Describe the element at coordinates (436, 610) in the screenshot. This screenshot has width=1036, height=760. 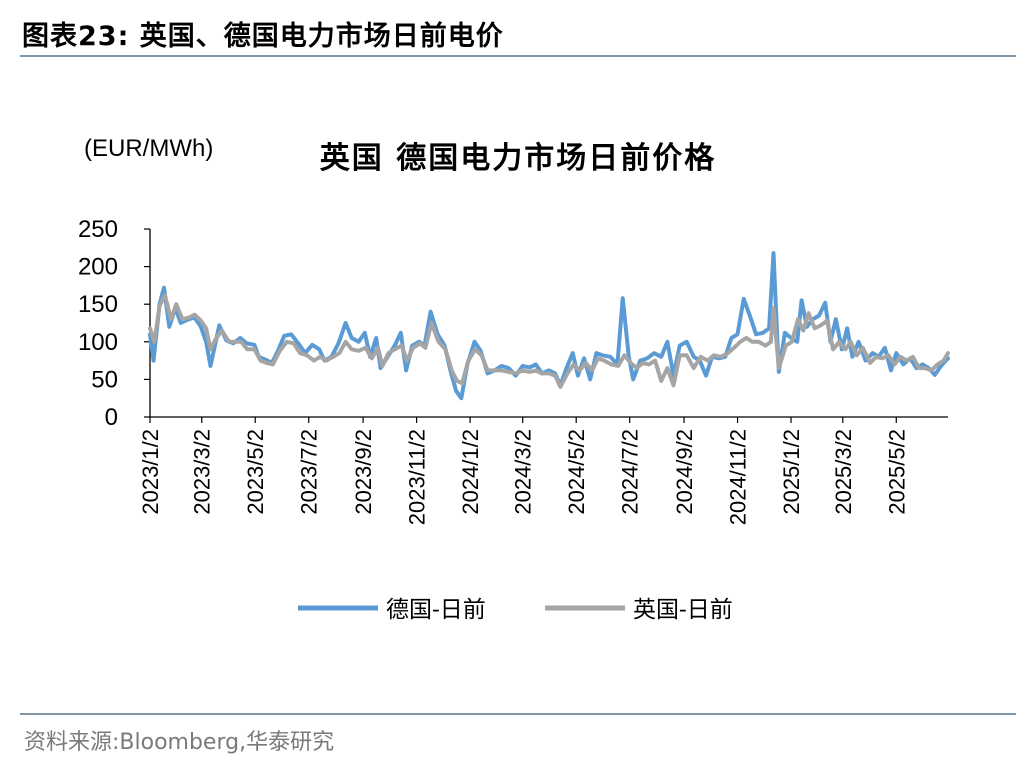
I see `legend-label: 德国-日前` at that location.